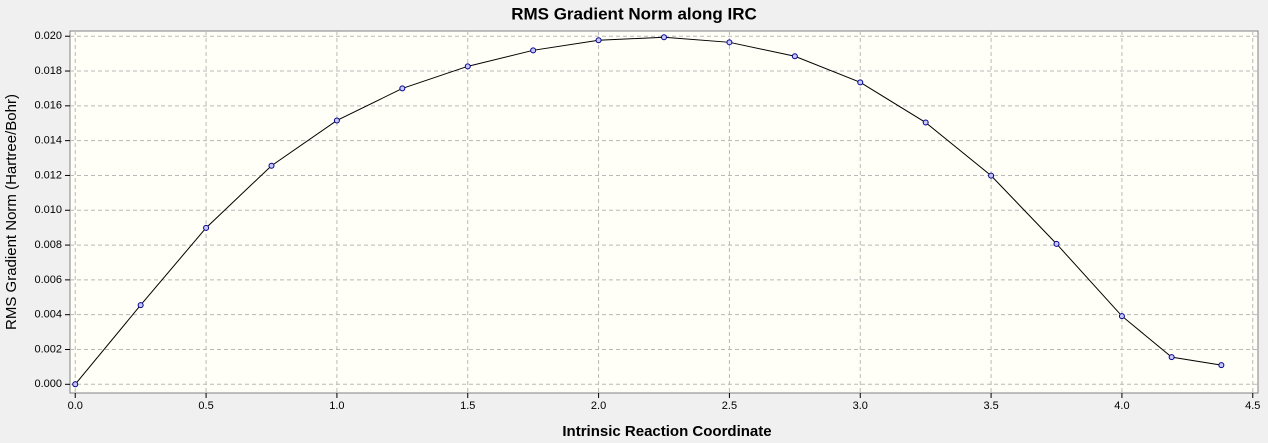 The width and height of the screenshot is (1268, 443). What do you see at coordinates (598, 406) in the screenshot?
I see `x-tick-label: 2.0` at bounding box center [598, 406].